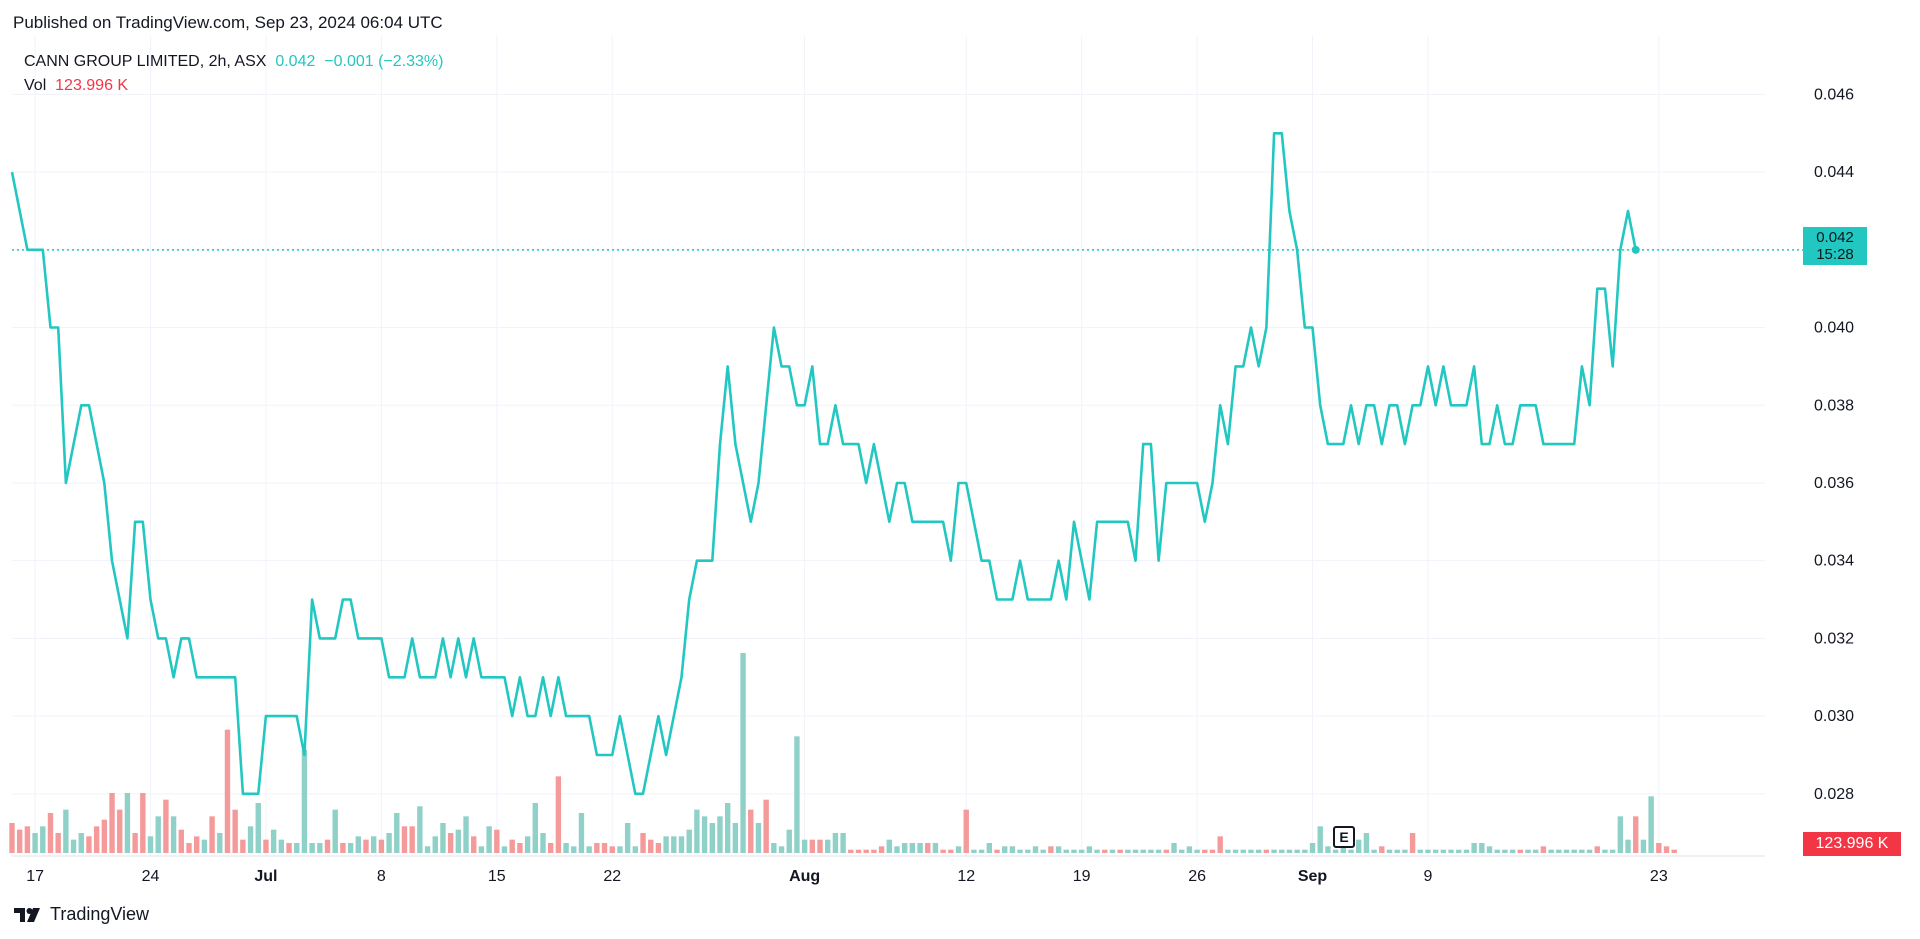 The width and height of the screenshot is (1920, 939). What do you see at coordinates (612, 876) in the screenshot?
I see `x-tick-label: 22` at bounding box center [612, 876].